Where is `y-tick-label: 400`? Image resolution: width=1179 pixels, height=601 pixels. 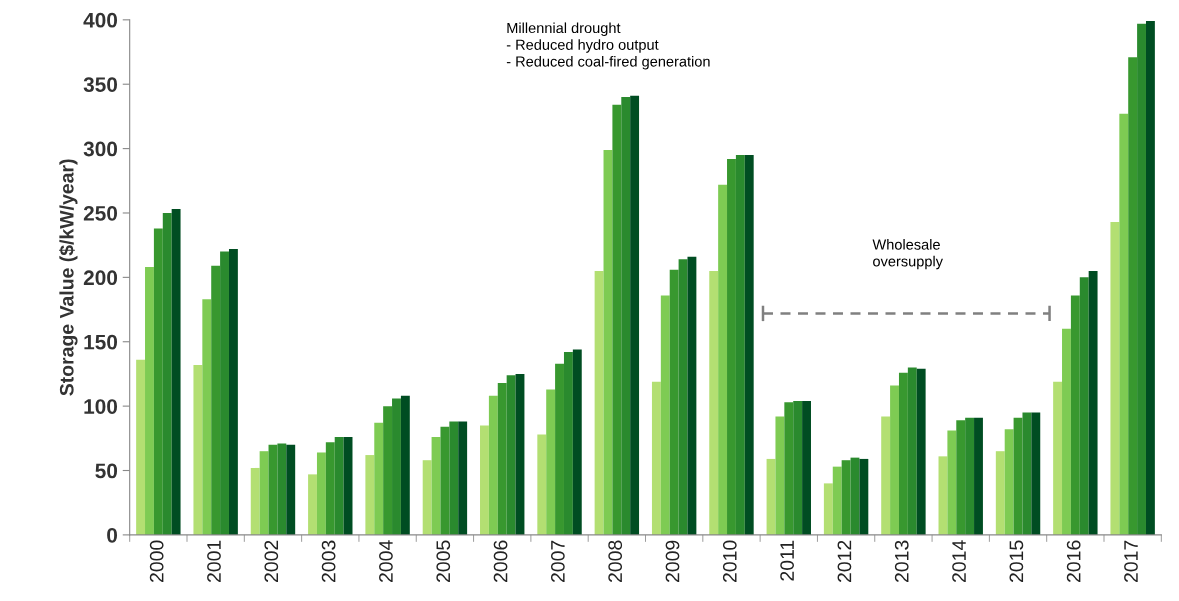 y-tick-label: 400 is located at coordinates (100, 20).